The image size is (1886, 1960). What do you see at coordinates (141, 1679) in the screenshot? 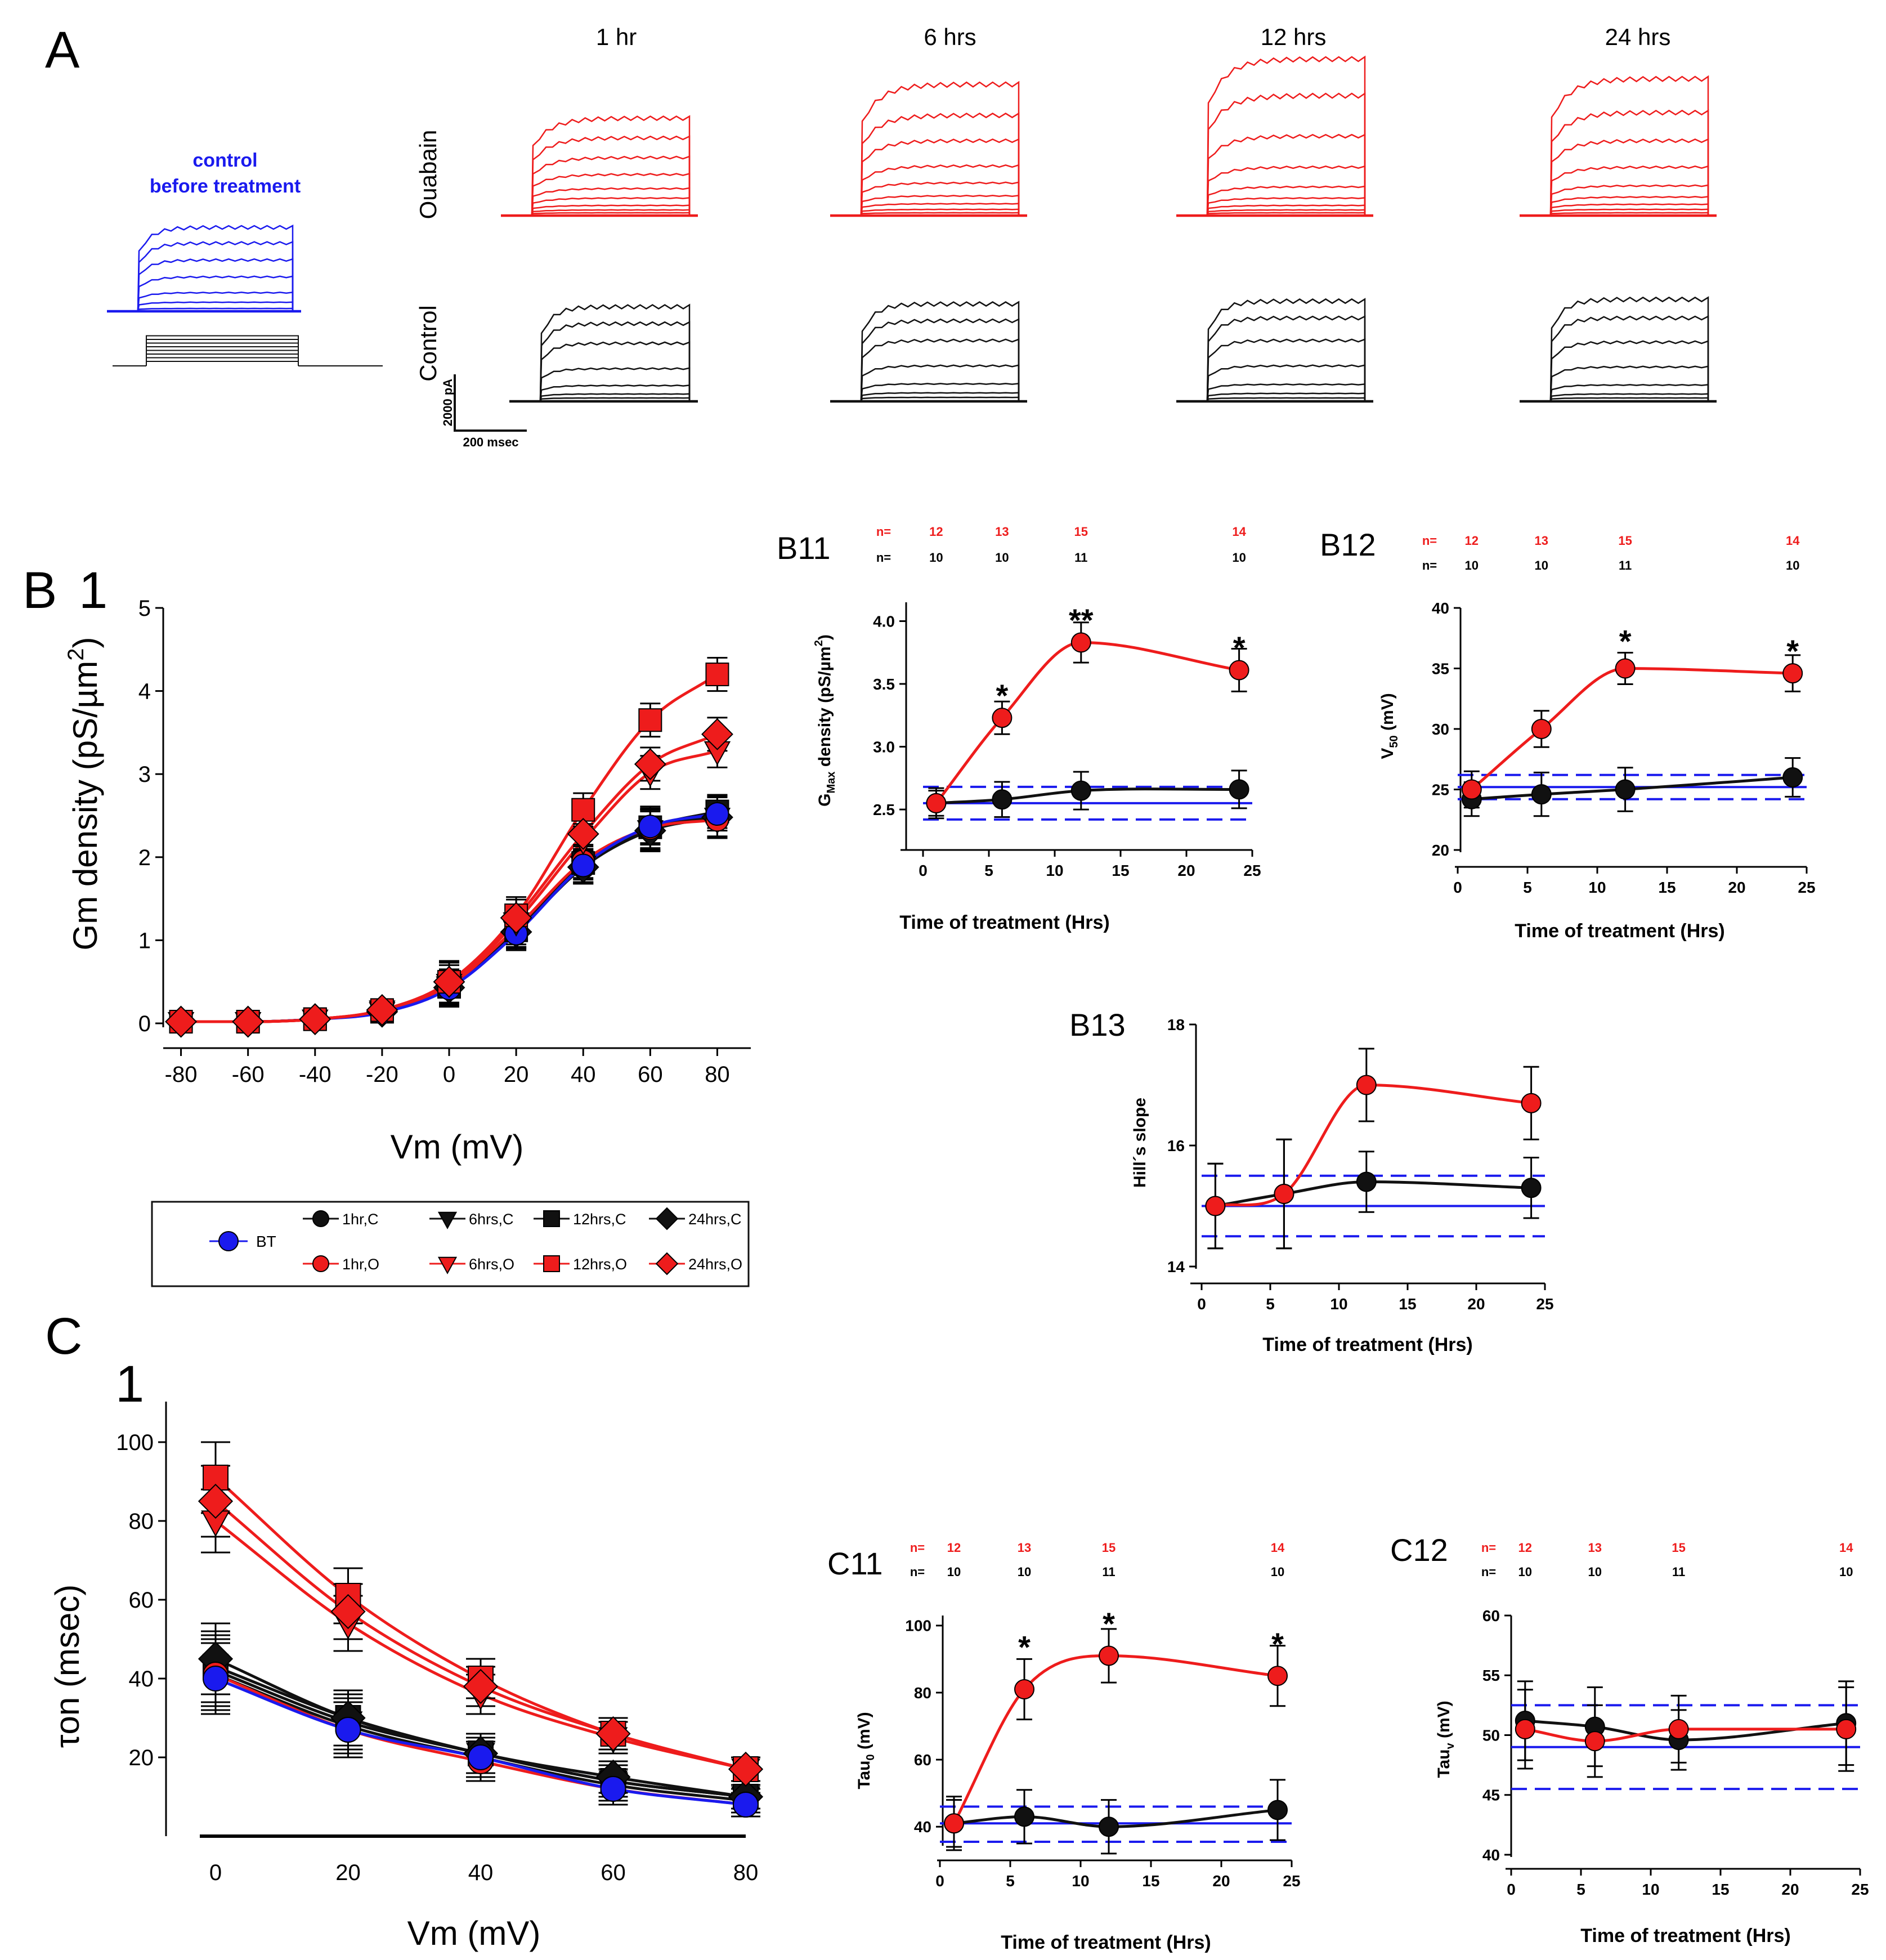
I see `c1-y-tick-label: 40` at bounding box center [141, 1679].